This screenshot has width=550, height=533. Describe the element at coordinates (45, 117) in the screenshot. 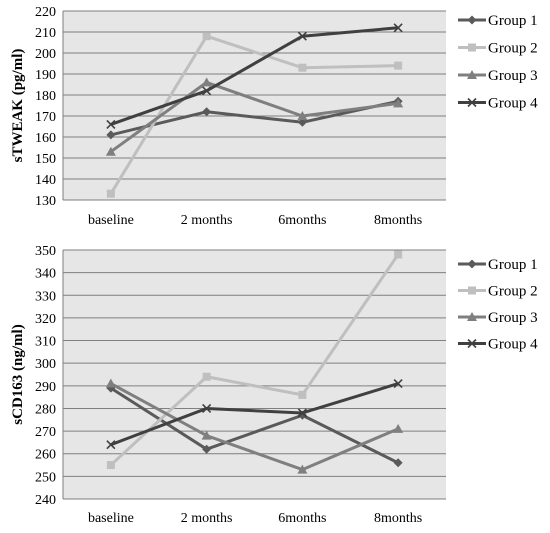

I see `y-tick-label: 170` at that location.